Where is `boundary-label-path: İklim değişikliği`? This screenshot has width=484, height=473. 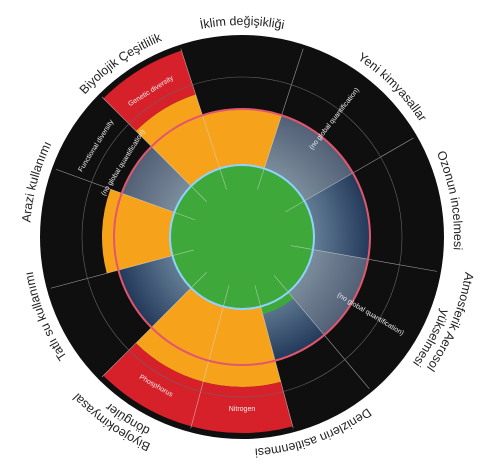
boundary-label-path: İklim değişikliği is located at coordinates (242, 23).